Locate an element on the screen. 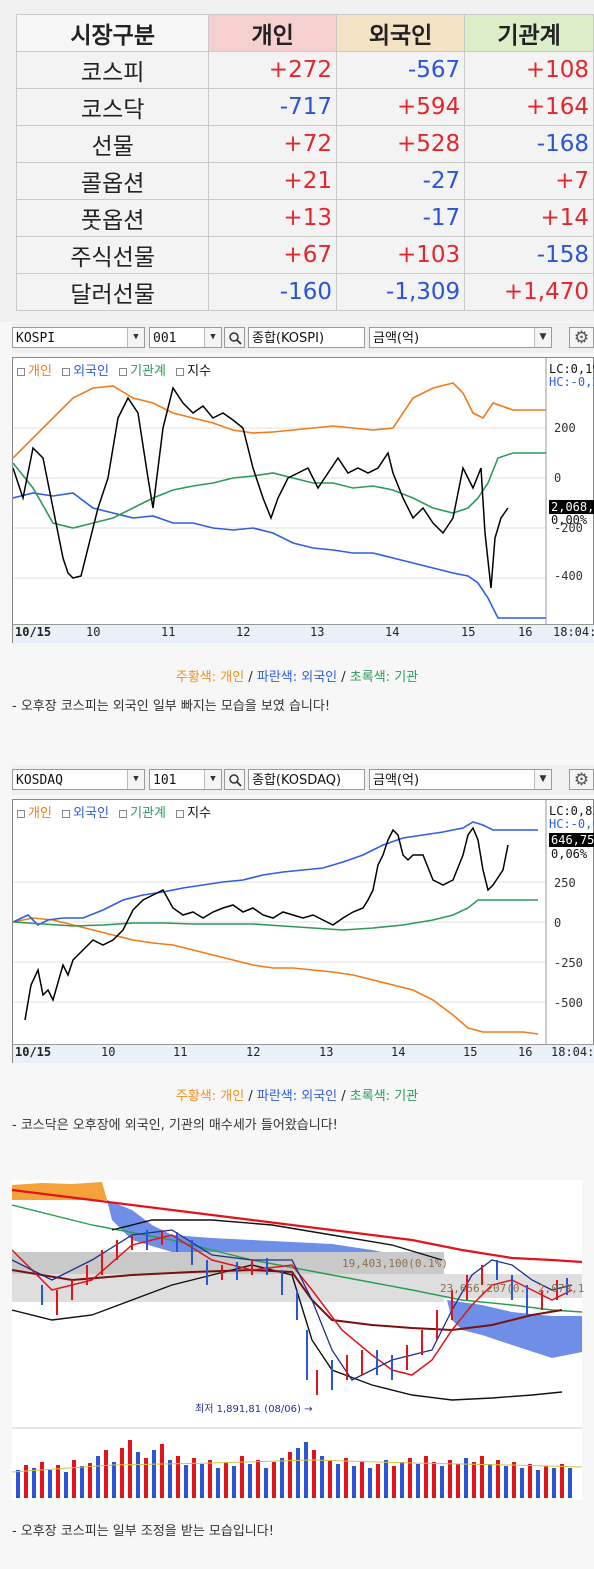 The image size is (594, 1569). legend-individual: 개인 is located at coordinates (40, 371).